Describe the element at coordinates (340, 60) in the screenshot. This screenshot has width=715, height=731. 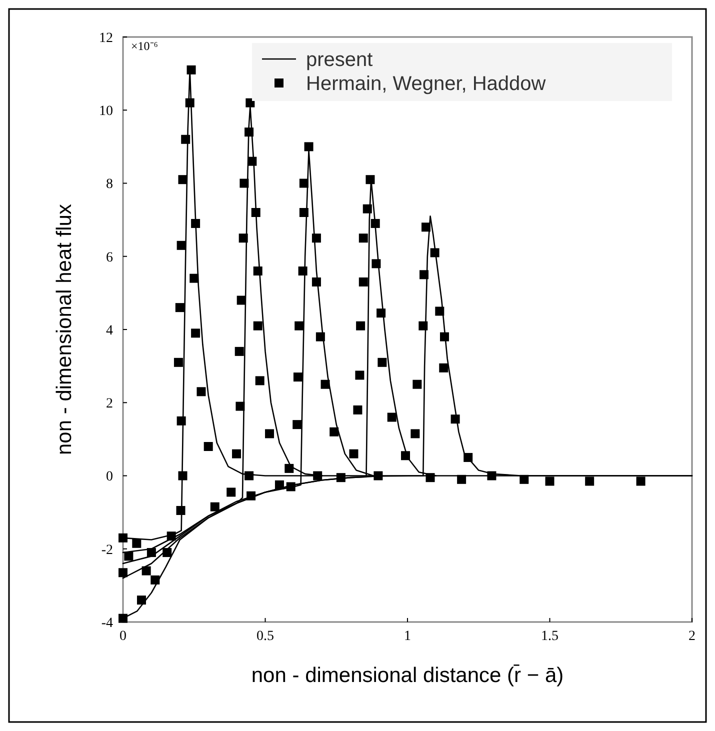
I see `legend-label: present` at that location.